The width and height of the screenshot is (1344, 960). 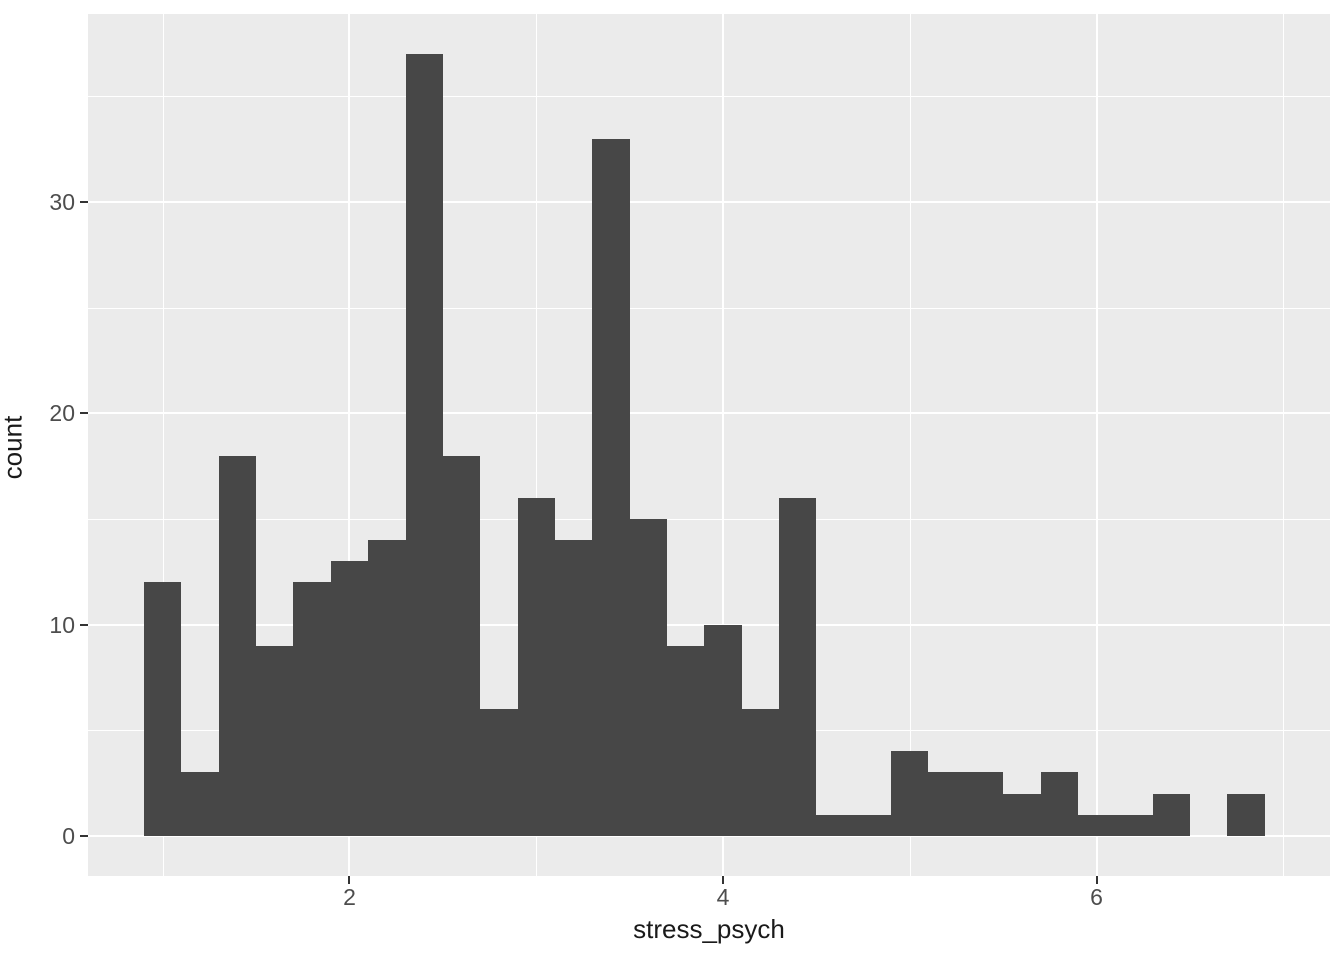 I want to click on y-tick-label: 0, so click(x=68, y=835).